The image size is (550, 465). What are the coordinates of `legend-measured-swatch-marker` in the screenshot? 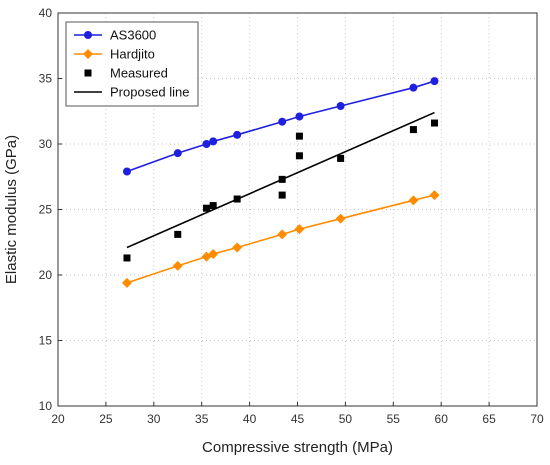 It's located at (88, 73).